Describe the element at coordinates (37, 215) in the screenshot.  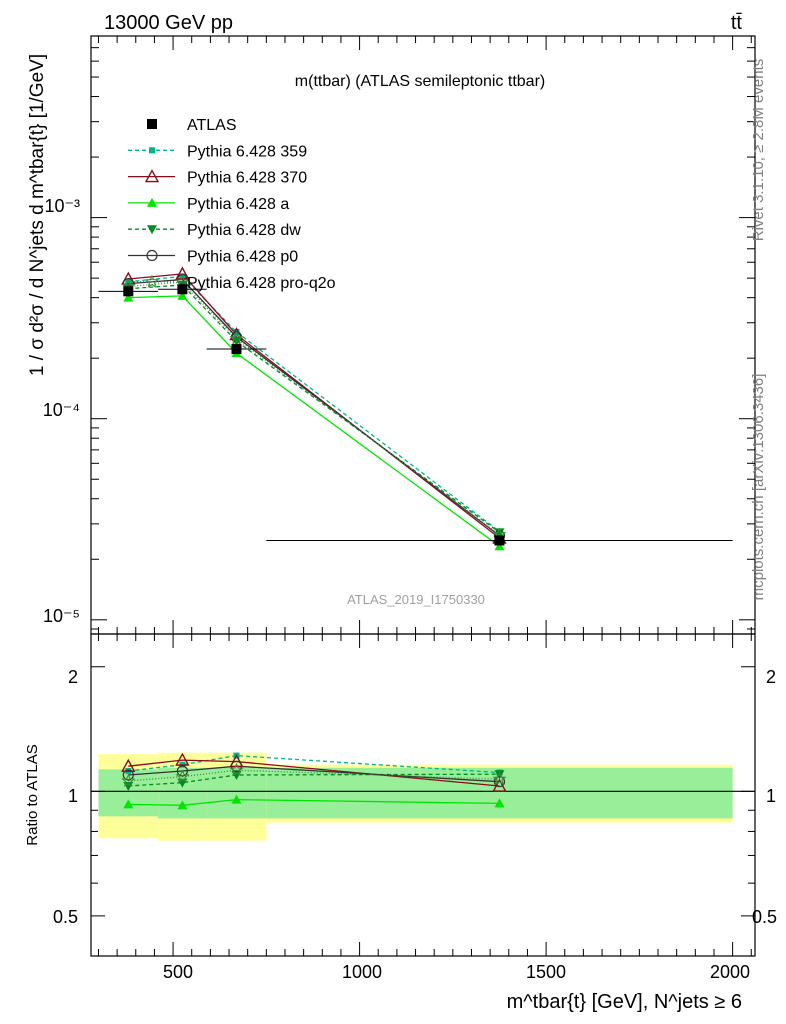
I see `y-axis-label: 1 / σ d²σ / d N^jets d m^tbar{t} [1/GeV]` at that location.